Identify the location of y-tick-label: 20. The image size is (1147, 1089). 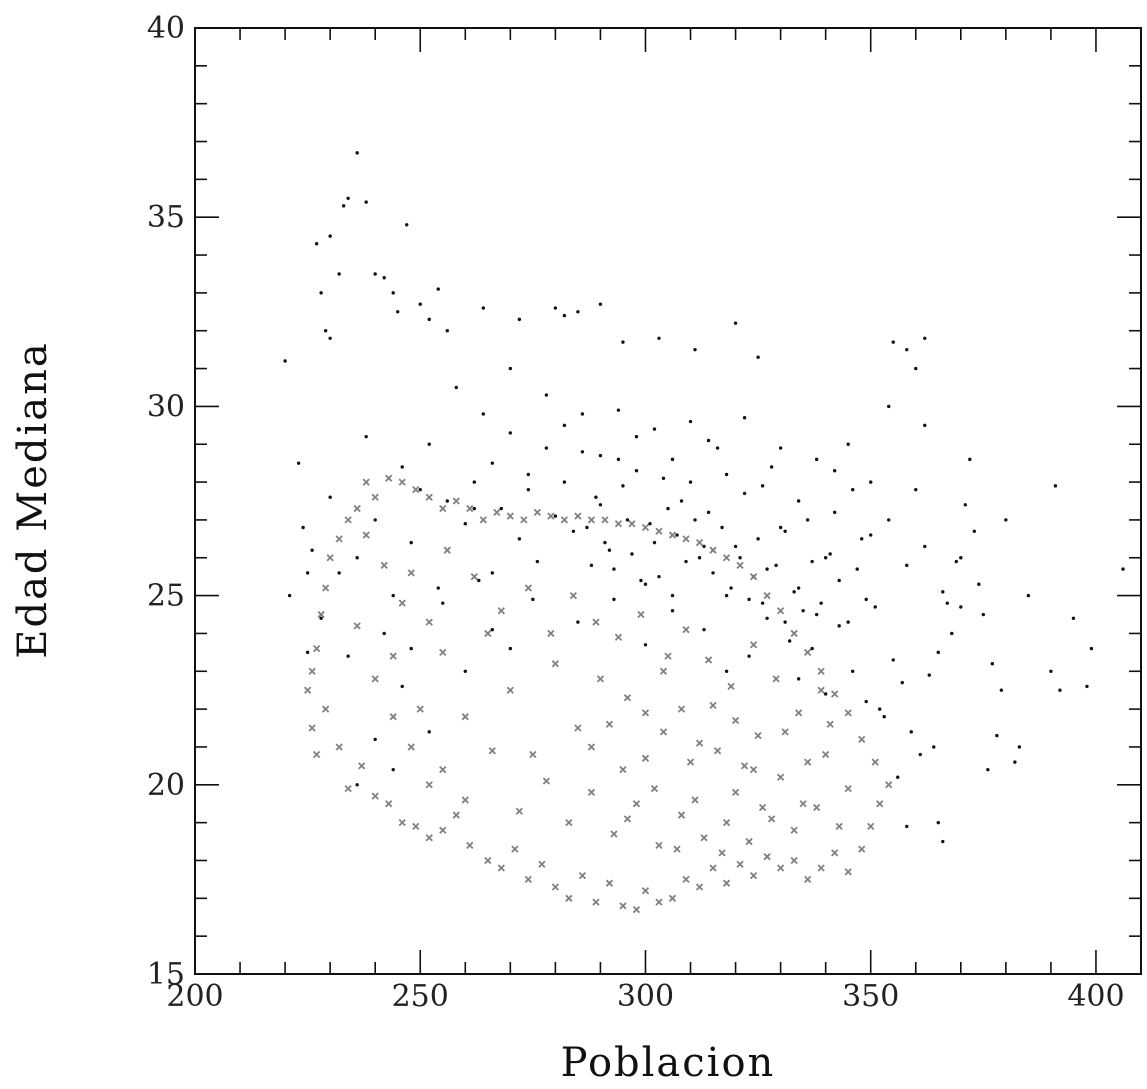
(166, 785).